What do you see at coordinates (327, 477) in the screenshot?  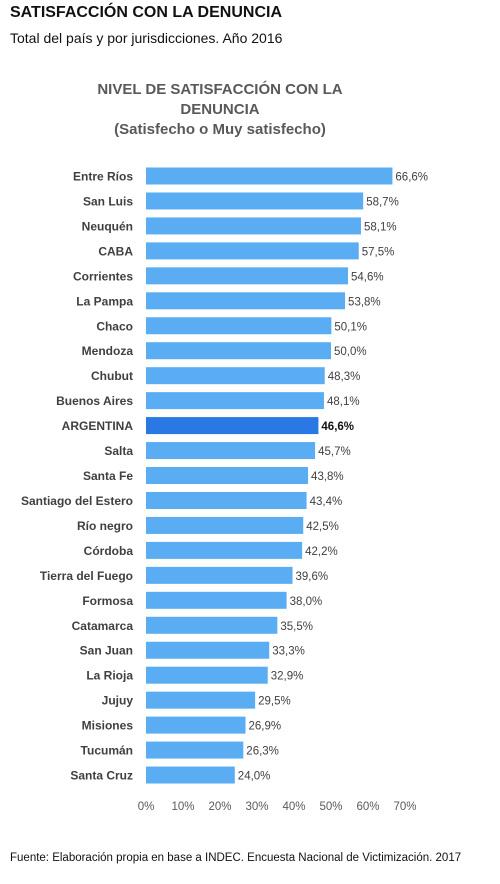 I see `value-label: 43,8%` at bounding box center [327, 477].